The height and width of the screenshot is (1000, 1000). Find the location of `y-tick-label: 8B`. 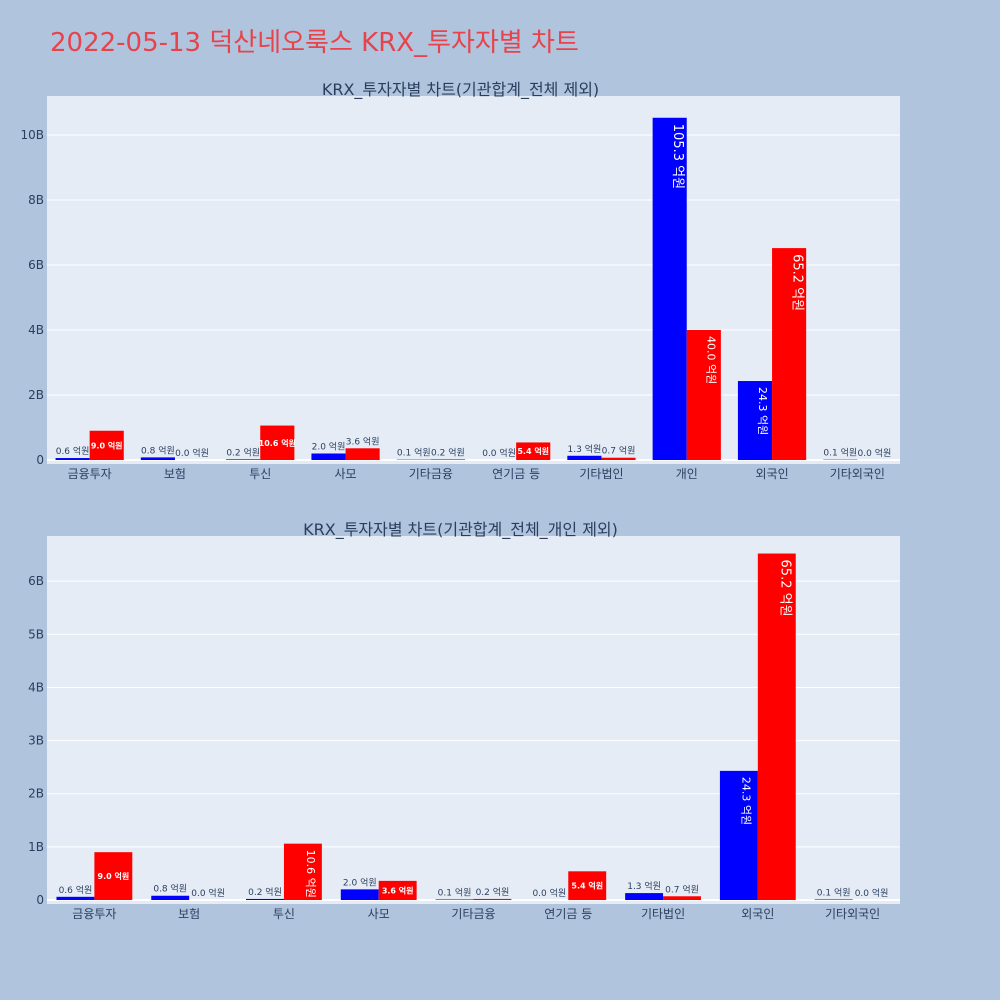

y-tick-label: 8B is located at coordinates (36, 200).